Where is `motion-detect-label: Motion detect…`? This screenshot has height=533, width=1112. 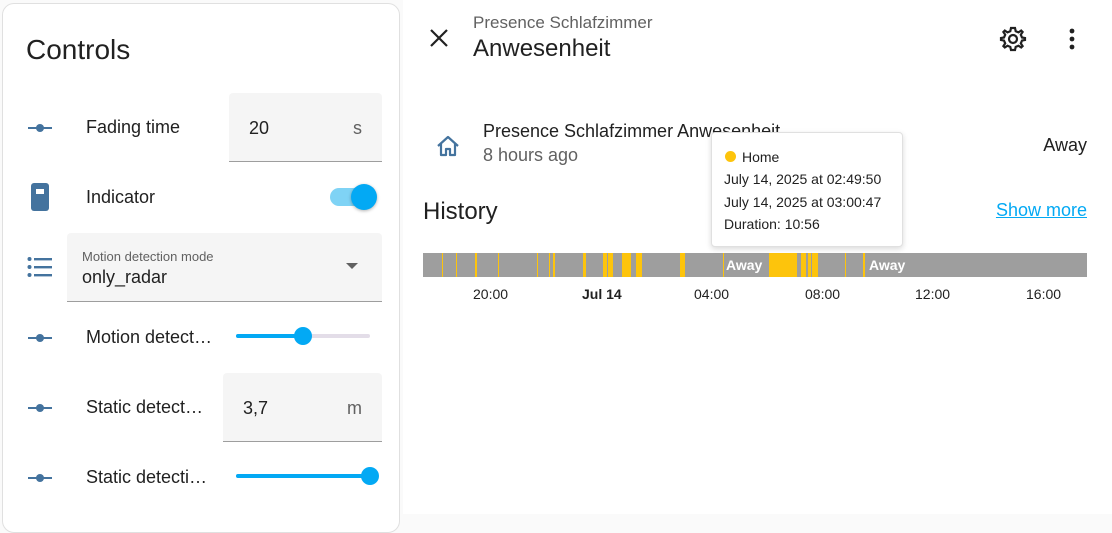 motion-detect-label: Motion detect… is located at coordinates (149, 337).